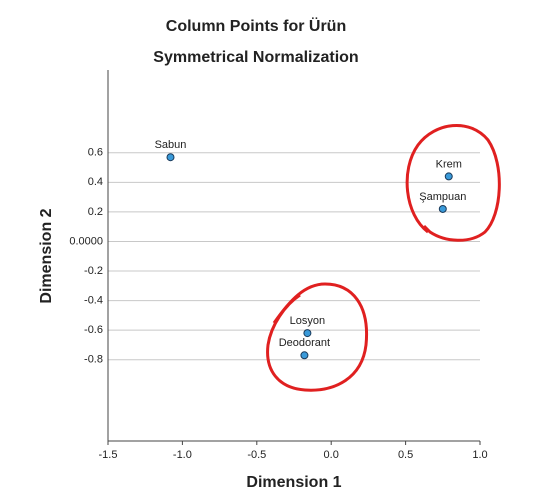 This screenshot has width=539, height=503. I want to click on point-label: Deodorant, so click(304, 343).